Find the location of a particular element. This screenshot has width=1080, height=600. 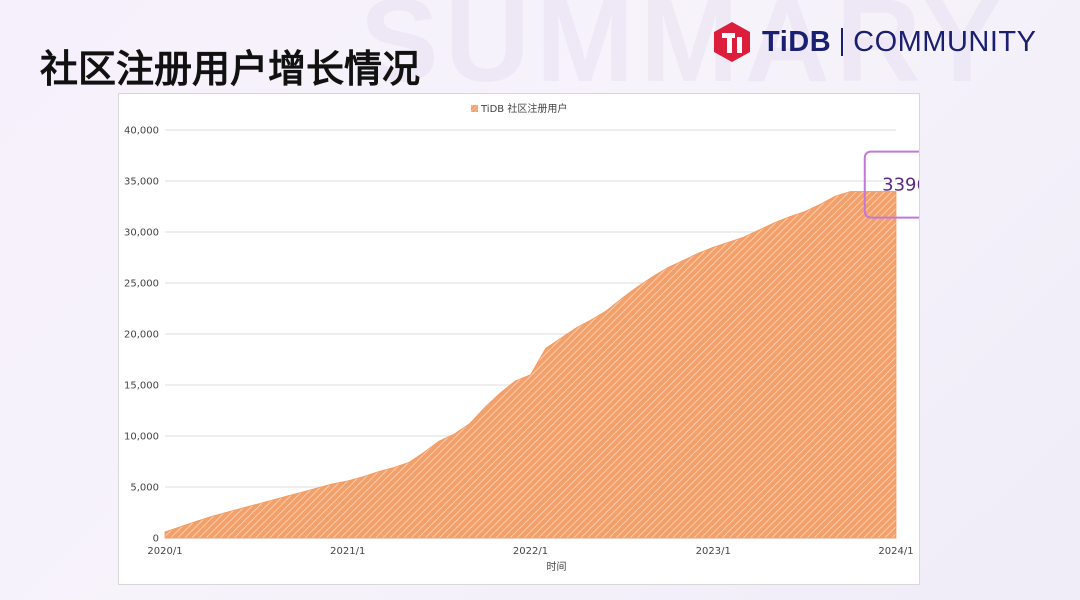

y-tick-label: 15,000 is located at coordinates (141, 386).